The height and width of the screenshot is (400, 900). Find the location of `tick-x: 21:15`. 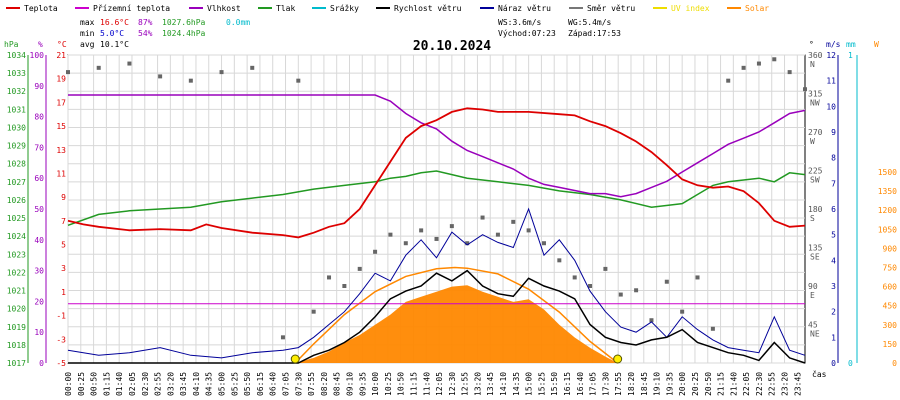

tick-x: 21:15 is located at coordinates (721, 384).